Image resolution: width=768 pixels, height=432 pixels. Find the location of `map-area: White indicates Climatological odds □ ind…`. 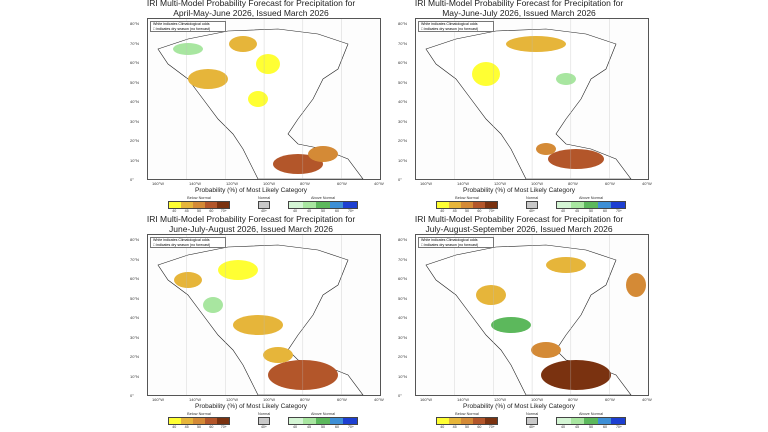

map-area: White indicates Climatological odds □ ind… is located at coordinates (264, 99).